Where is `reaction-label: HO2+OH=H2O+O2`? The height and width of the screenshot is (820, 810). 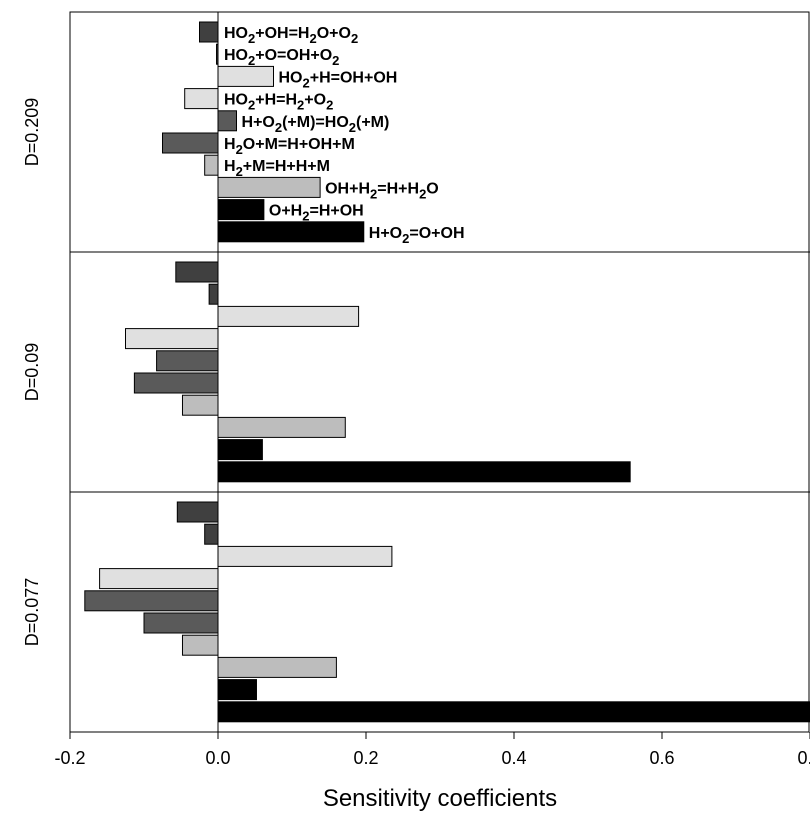
reaction-label: HO2+OH=H2O+O2 is located at coordinates (291, 35).